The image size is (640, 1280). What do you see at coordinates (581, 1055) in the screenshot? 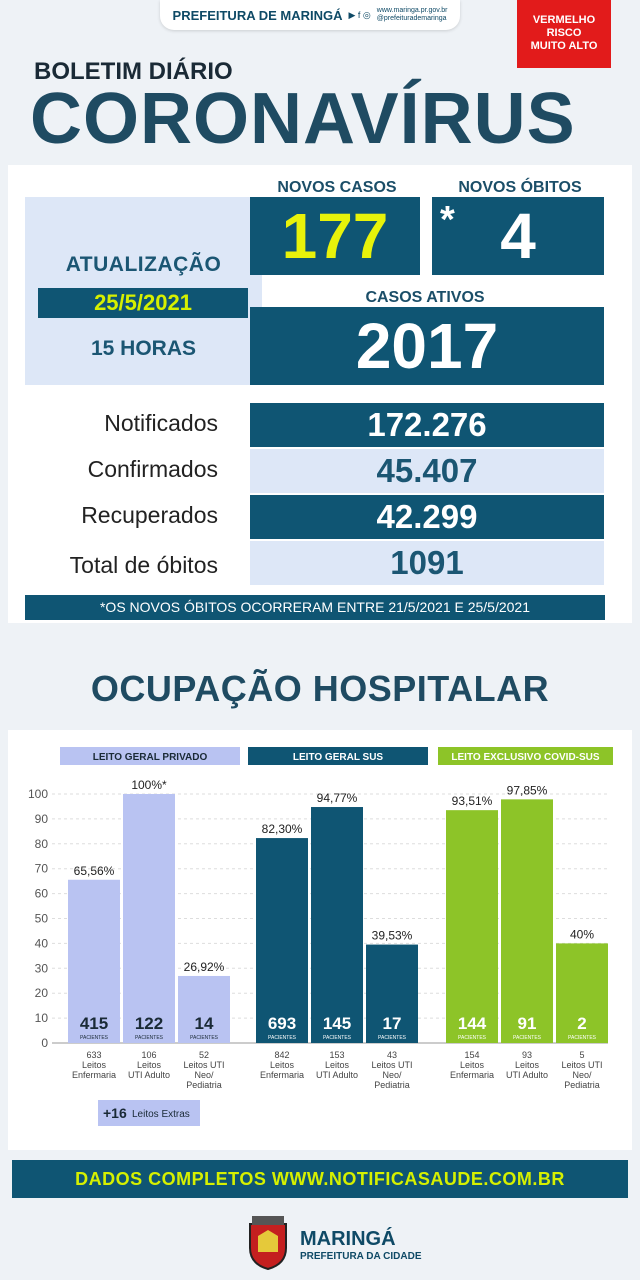
I see `bar-beds-label: 5` at bounding box center [581, 1055].